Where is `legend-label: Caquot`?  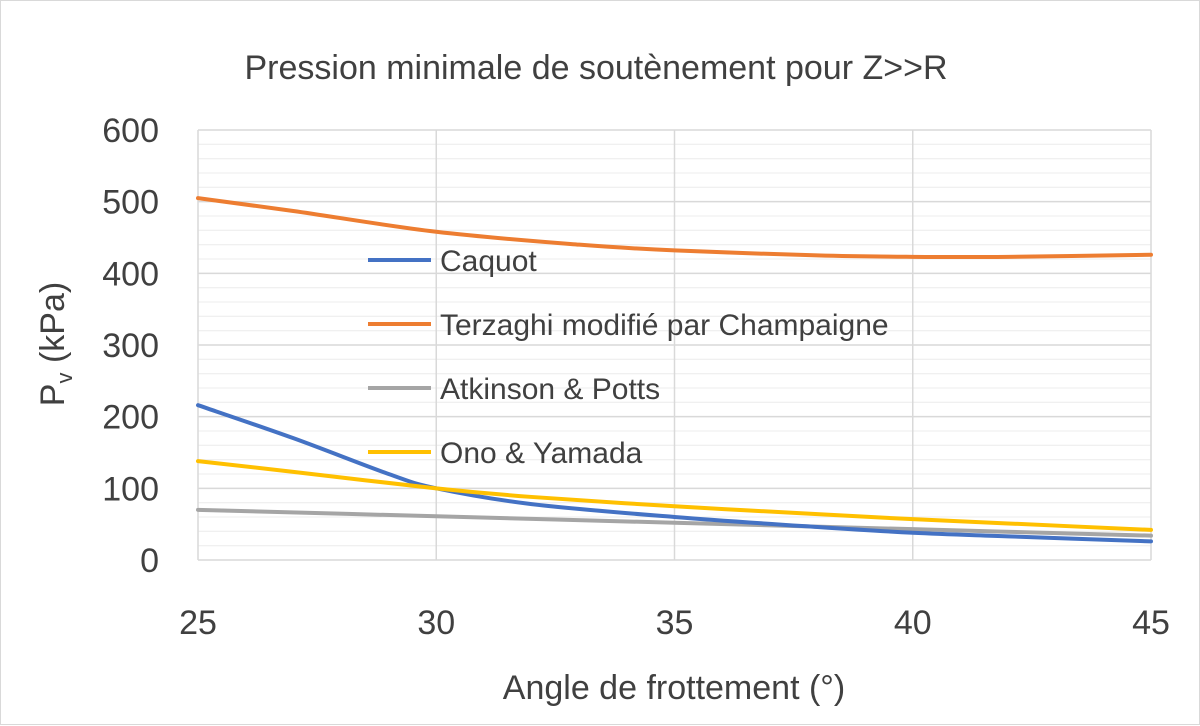 legend-label: Caquot is located at coordinates (488, 261).